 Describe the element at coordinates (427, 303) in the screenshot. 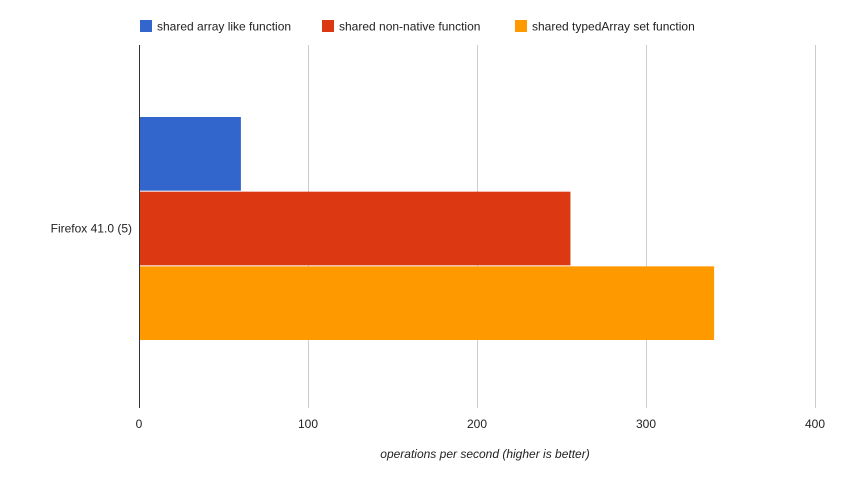

I see `bar-shared-typedArray-set-function` at that location.